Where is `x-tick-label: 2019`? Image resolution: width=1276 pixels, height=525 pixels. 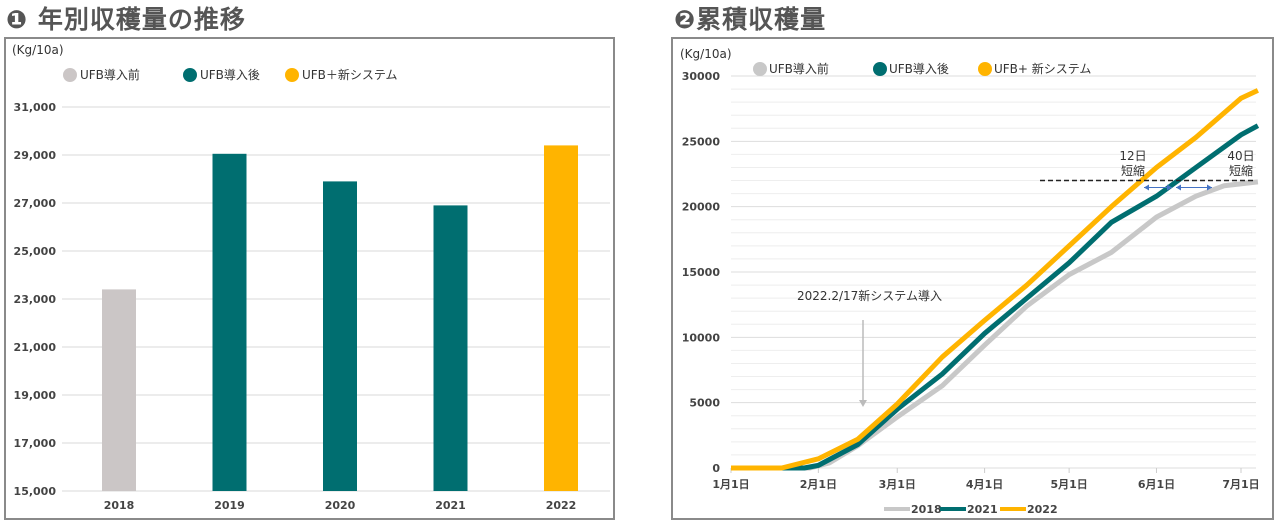 x-tick-label: 2019 is located at coordinates (229, 505).